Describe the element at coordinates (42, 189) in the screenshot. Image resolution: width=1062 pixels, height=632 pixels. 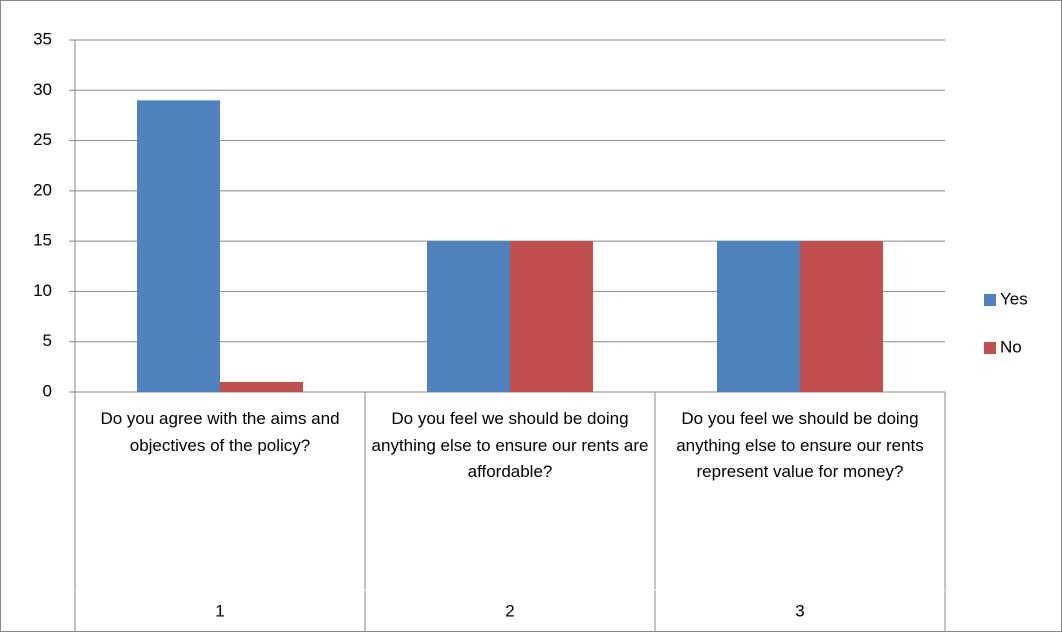
I see `y-tick-label: 20` at that location.